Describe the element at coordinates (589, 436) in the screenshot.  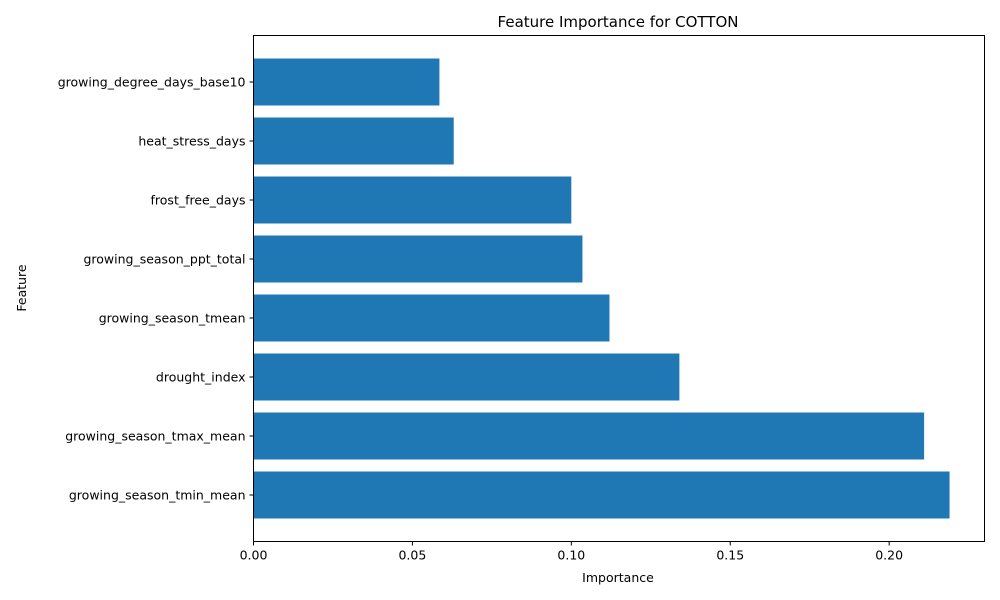
I see `bar-growing-season-tmax-mean` at that location.